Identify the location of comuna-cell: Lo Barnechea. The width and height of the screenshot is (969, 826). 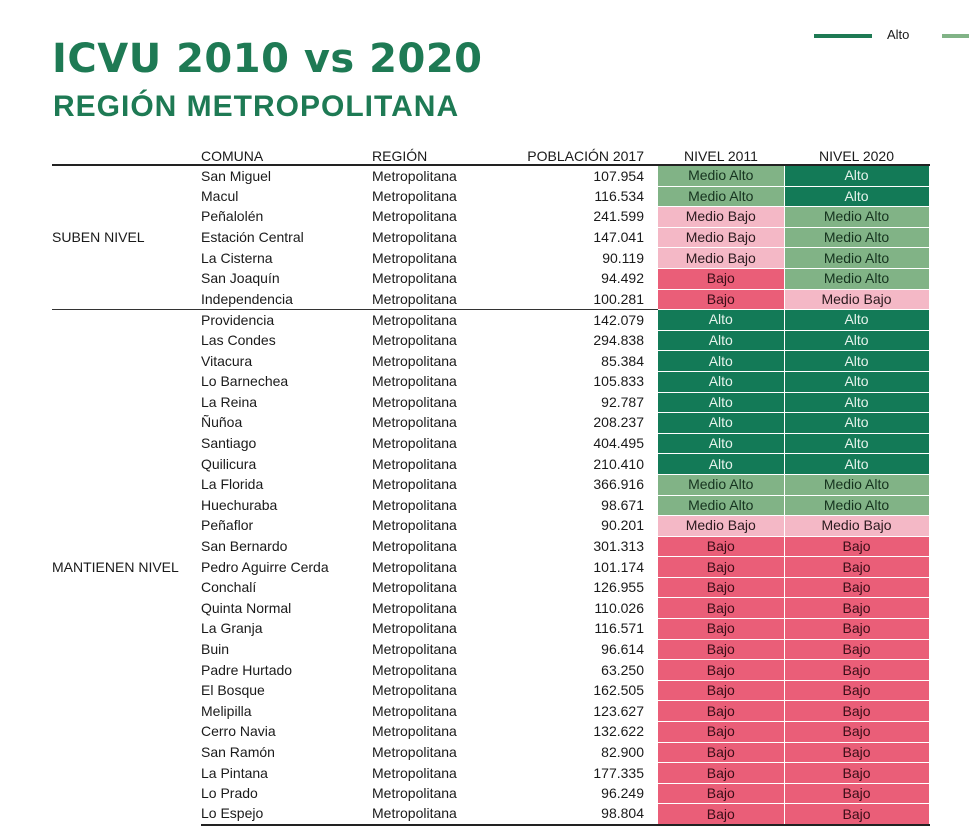
(245, 381).